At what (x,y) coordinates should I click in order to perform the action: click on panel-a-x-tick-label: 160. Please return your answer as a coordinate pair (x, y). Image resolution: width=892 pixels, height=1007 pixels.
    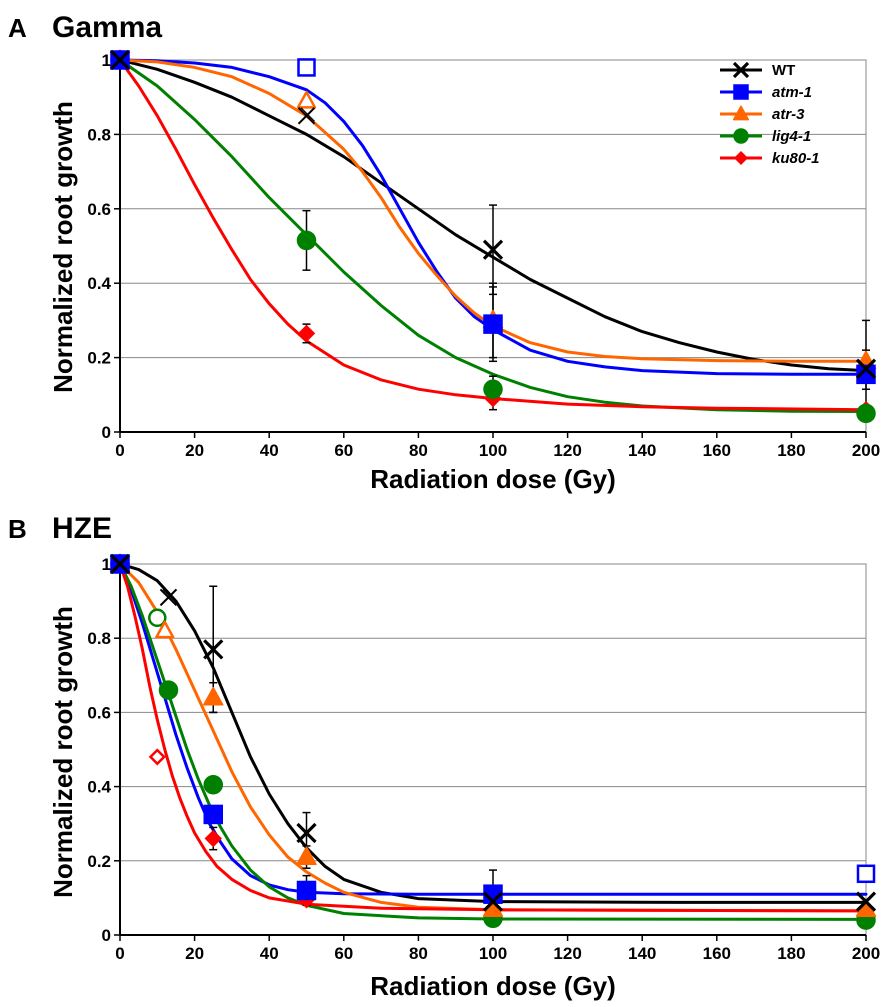
    Looking at the image, I should click on (717, 450).